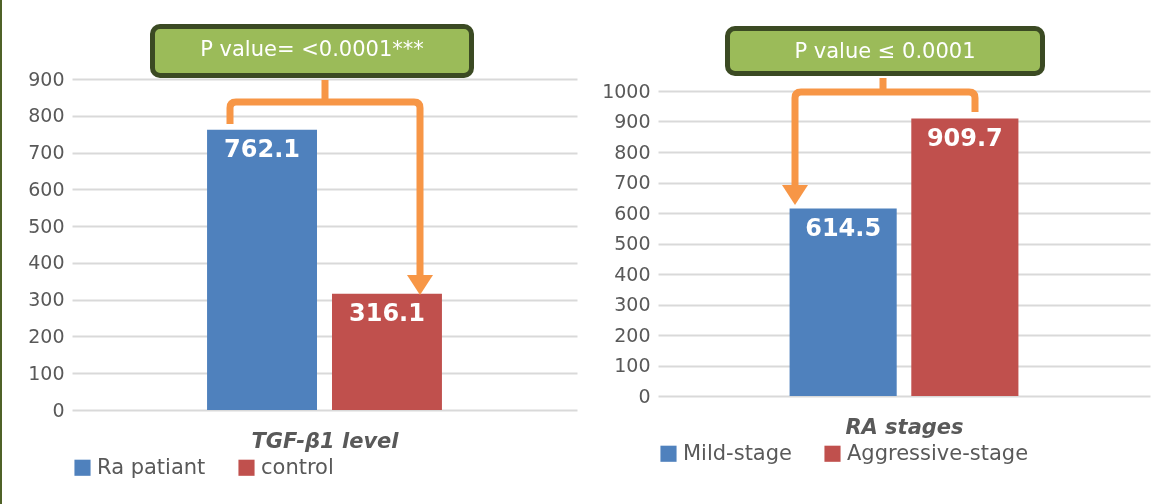  What do you see at coordinates (387, 312) in the screenshot?
I see `data-label: 316.1` at bounding box center [387, 312].